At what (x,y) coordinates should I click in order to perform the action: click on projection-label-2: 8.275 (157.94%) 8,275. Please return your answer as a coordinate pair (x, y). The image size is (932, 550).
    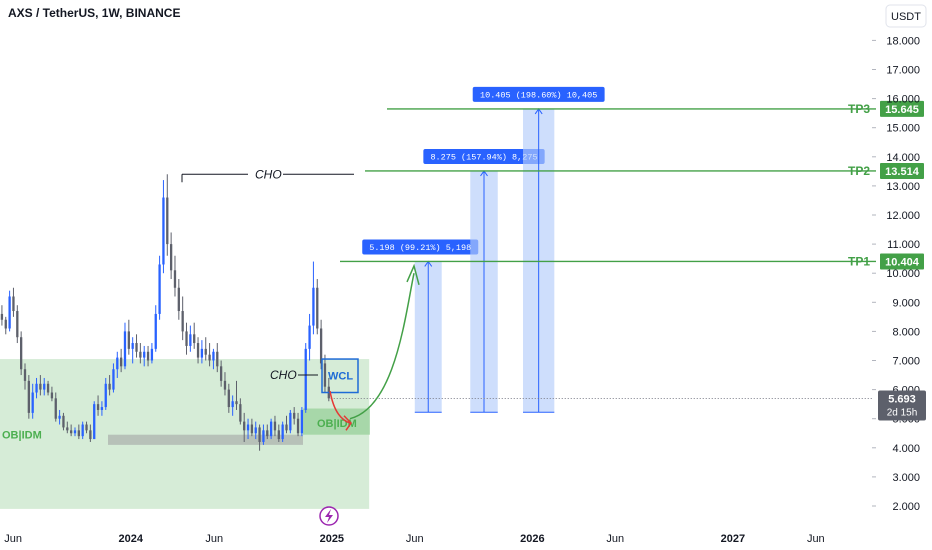
    Looking at the image, I should click on (483, 157).